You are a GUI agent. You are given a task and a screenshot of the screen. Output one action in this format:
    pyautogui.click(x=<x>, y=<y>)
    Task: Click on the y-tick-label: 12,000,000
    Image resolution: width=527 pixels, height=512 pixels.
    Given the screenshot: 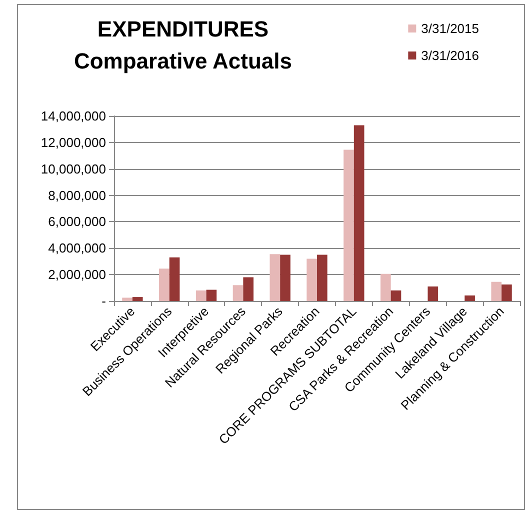 What is the action you would take?
    pyautogui.click(x=73, y=142)
    